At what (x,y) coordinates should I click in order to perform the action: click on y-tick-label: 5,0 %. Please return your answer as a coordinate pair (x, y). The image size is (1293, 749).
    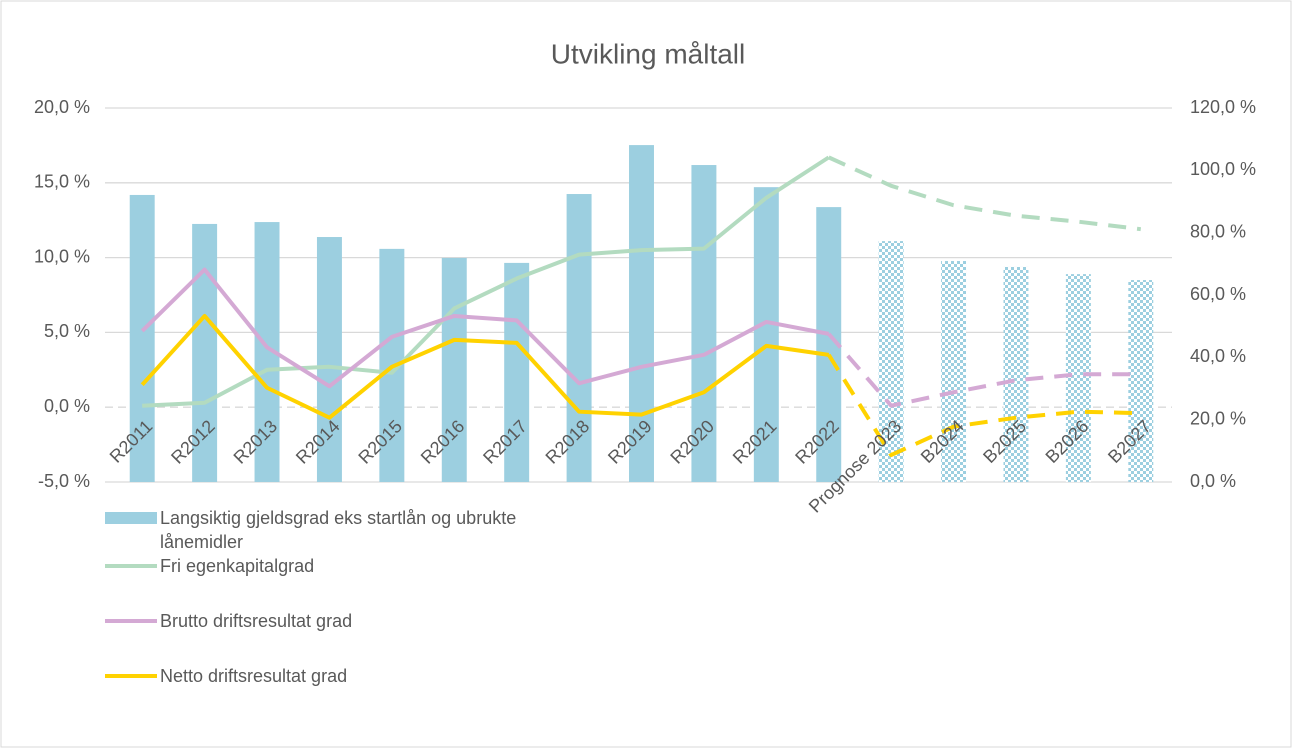
    Looking at the image, I should click on (67, 331).